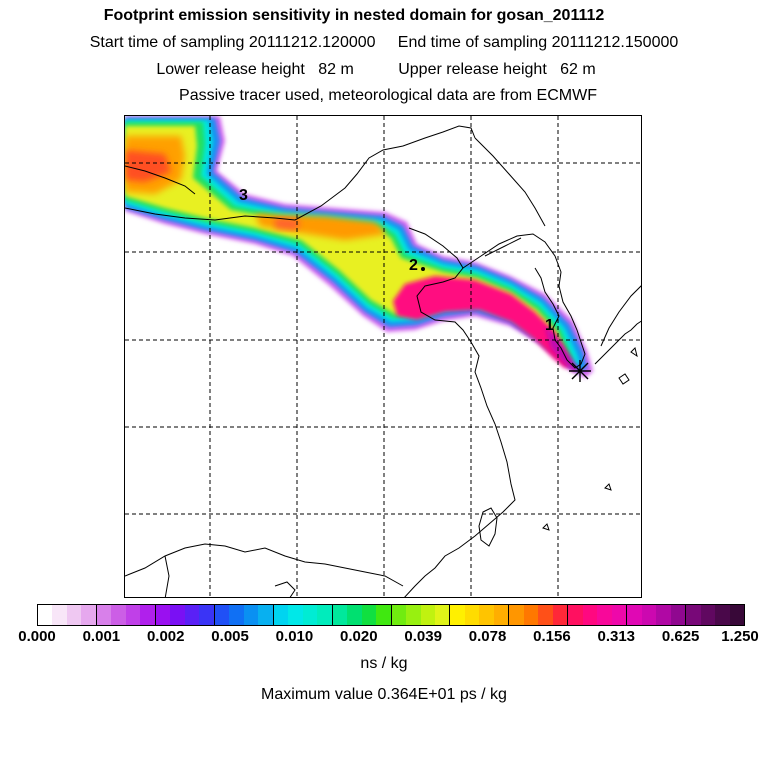  What do you see at coordinates (37, 636) in the screenshot?
I see `colorbar-tick-label: 0.000` at bounding box center [37, 636].